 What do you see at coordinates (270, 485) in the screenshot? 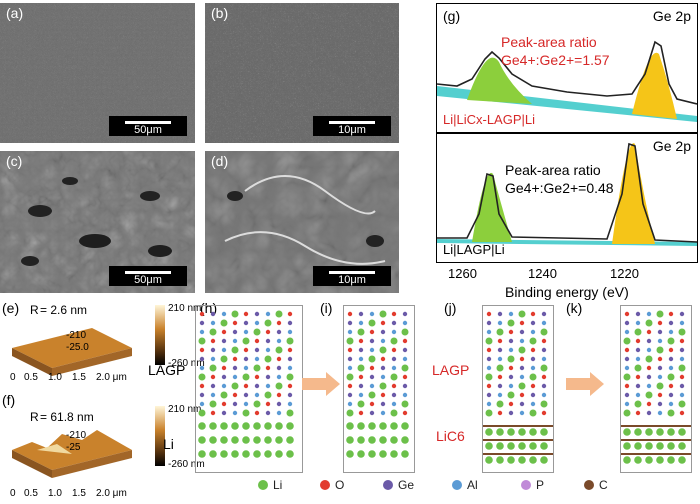
I see `legend-item-li: Li` at bounding box center [270, 485].